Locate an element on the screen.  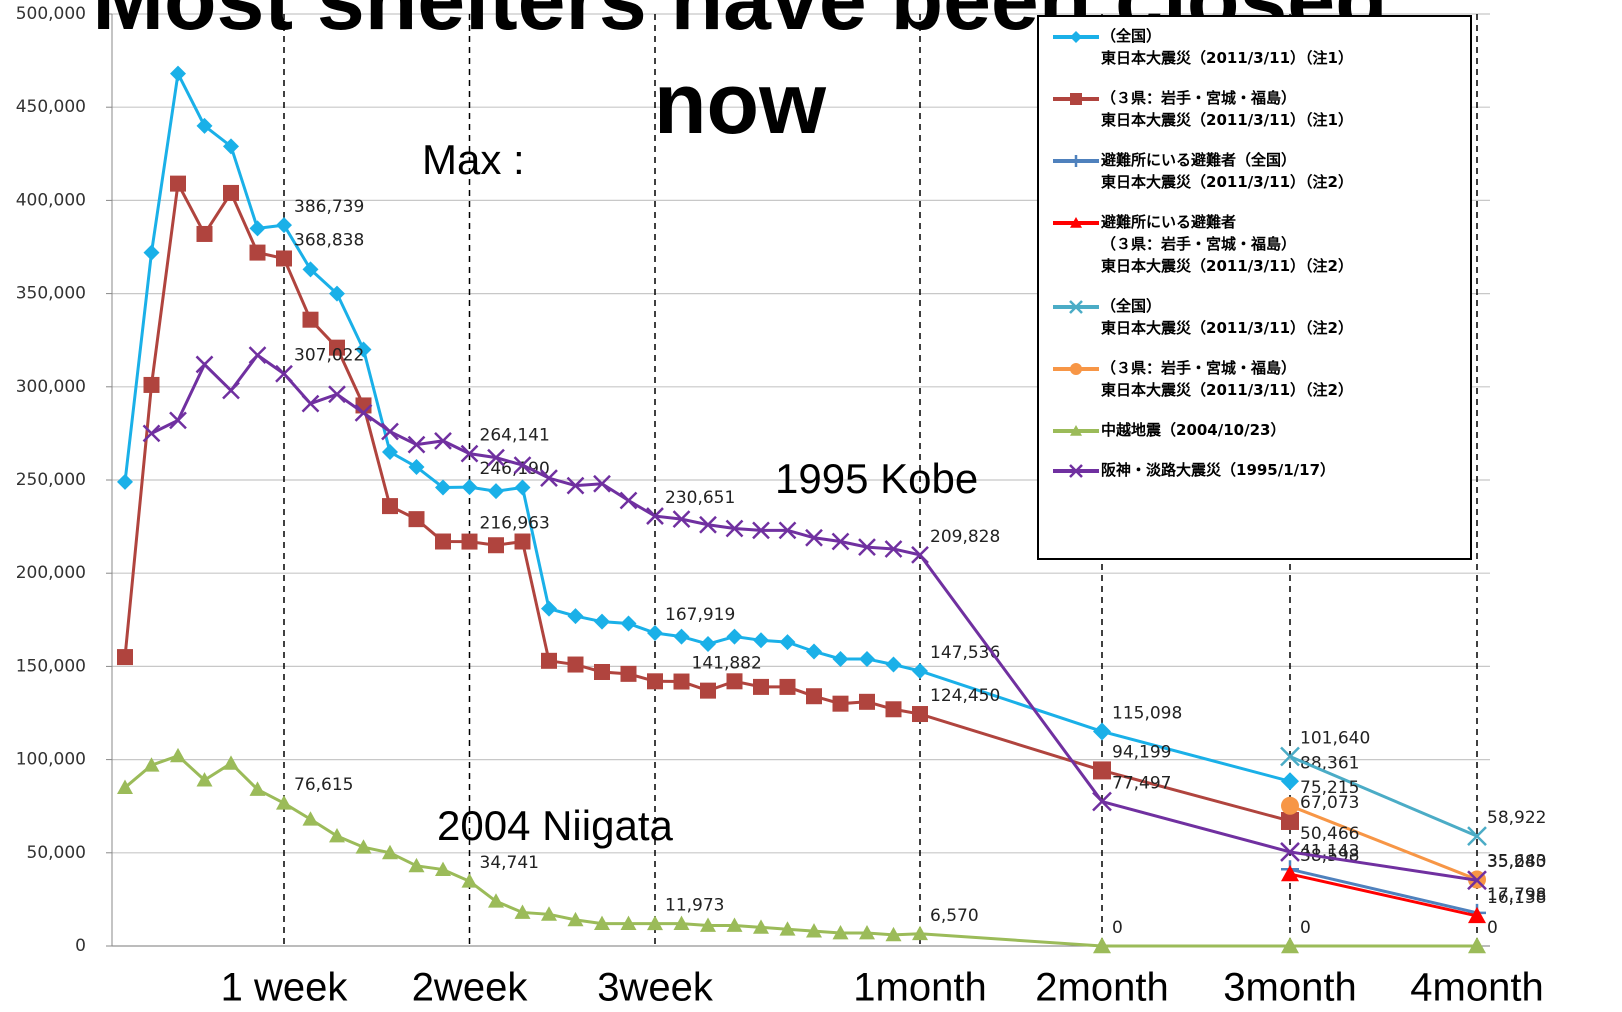
y-tick-label: 300,000 is located at coordinates (51, 387).